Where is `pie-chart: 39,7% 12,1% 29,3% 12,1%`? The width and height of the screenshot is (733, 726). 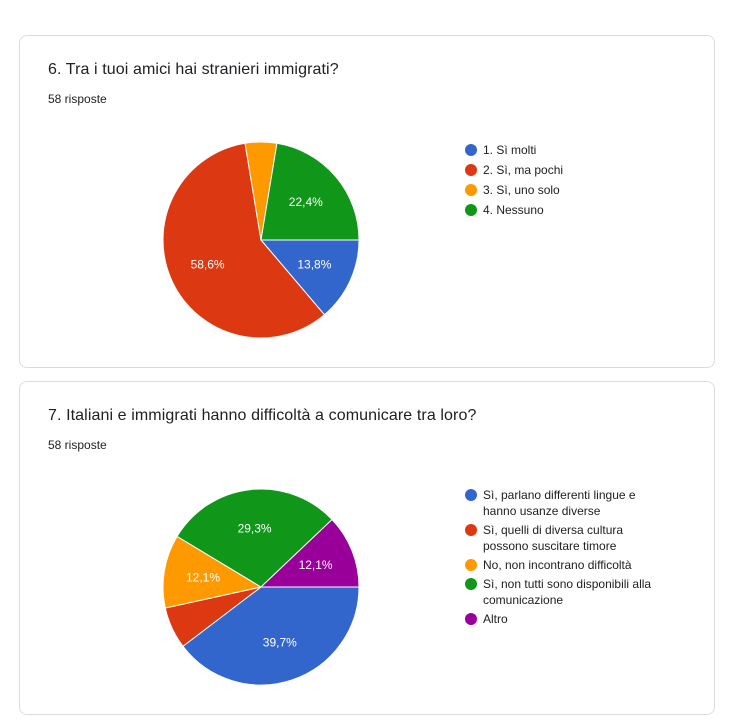
pie-chart: 39,7% 12,1% 29,3% 12,1% is located at coordinates (261, 587).